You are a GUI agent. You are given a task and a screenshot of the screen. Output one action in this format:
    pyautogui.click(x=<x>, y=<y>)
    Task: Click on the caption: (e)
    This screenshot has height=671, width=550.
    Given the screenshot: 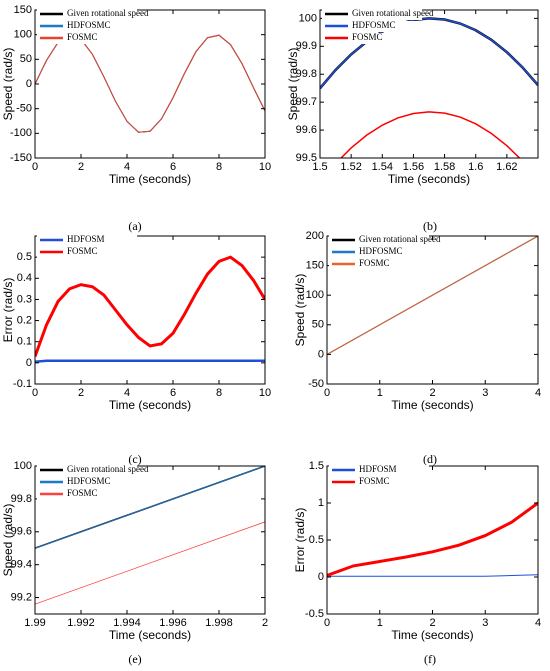 What is the action you would take?
    pyautogui.click(x=134, y=659)
    